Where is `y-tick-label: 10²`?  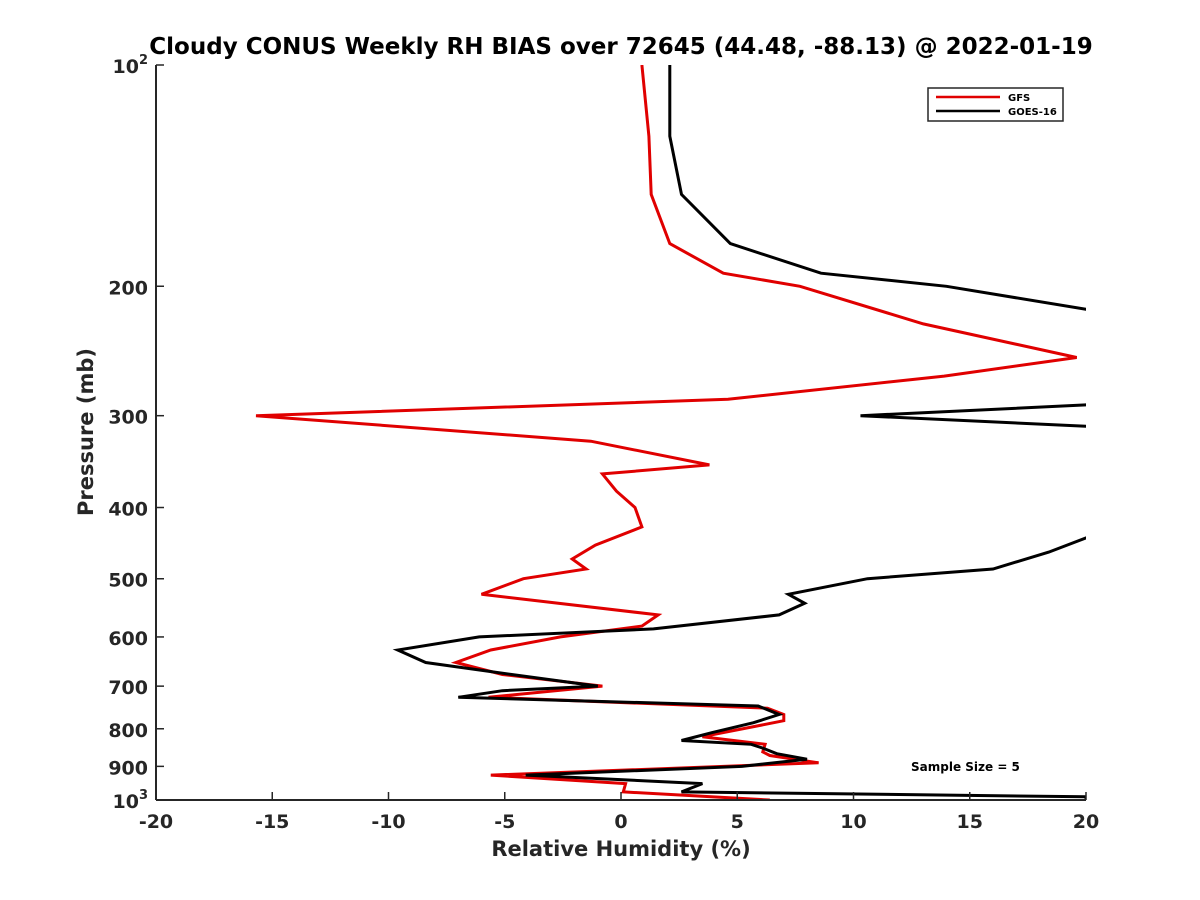
y-tick-label: 10² is located at coordinates (131, 65).